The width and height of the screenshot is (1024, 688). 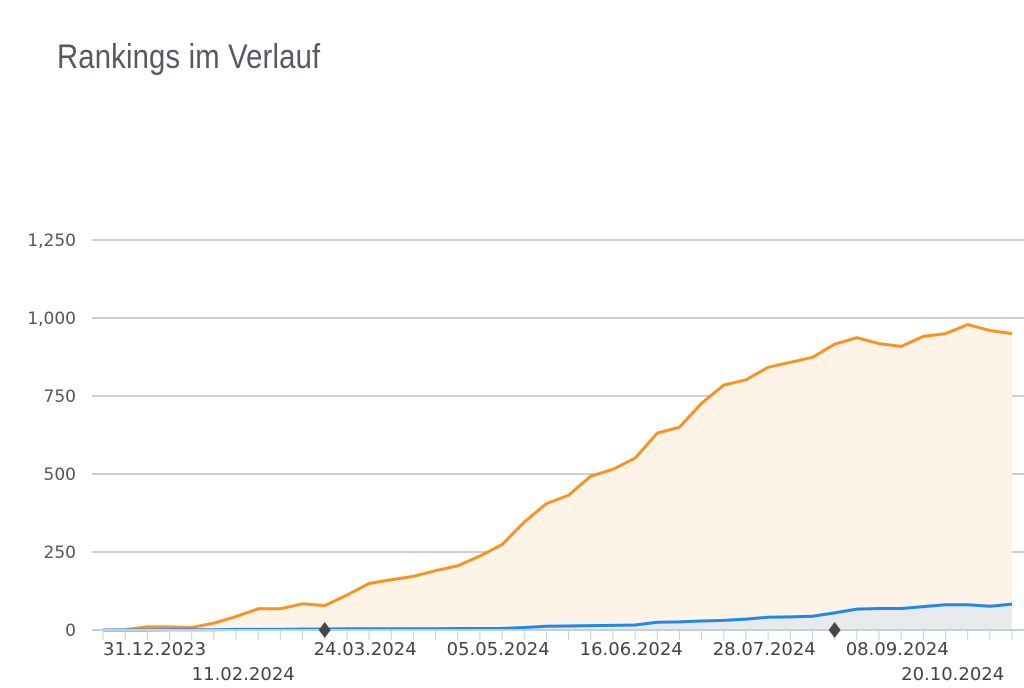 I want to click on x-tick-label: 11.02.2024, so click(x=243, y=674).